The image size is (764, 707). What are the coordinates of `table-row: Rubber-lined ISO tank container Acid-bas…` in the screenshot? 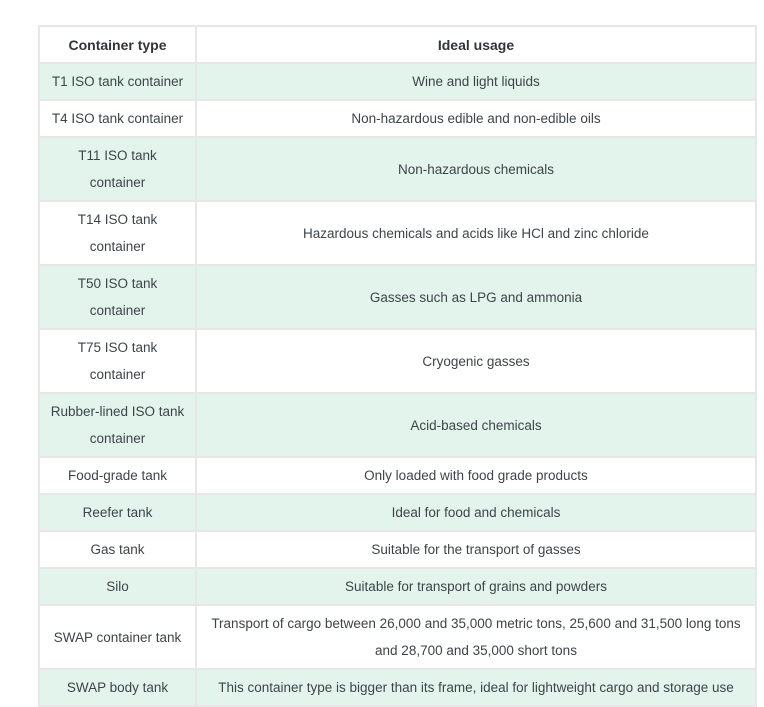 It's located at (397, 425).